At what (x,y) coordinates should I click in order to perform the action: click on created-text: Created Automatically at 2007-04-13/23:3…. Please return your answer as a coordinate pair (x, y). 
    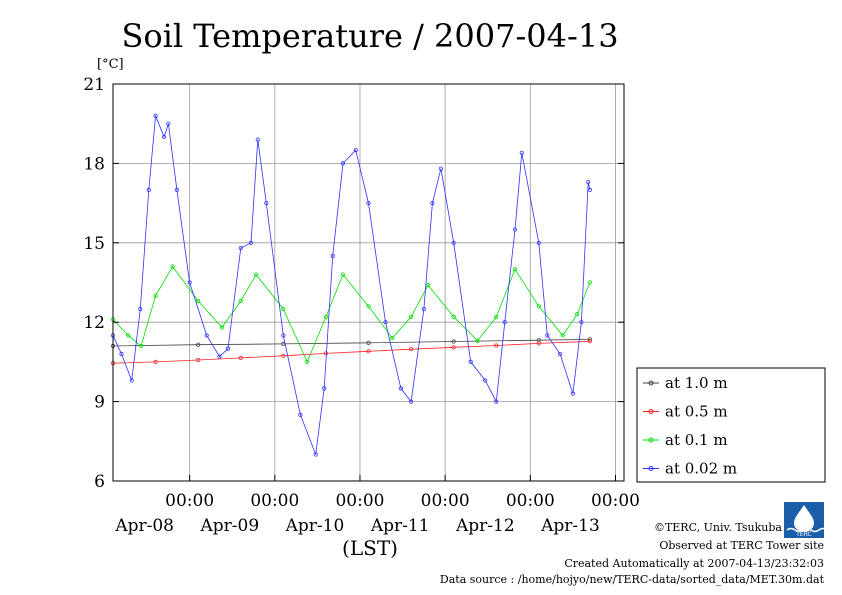
    Looking at the image, I should click on (694, 563).